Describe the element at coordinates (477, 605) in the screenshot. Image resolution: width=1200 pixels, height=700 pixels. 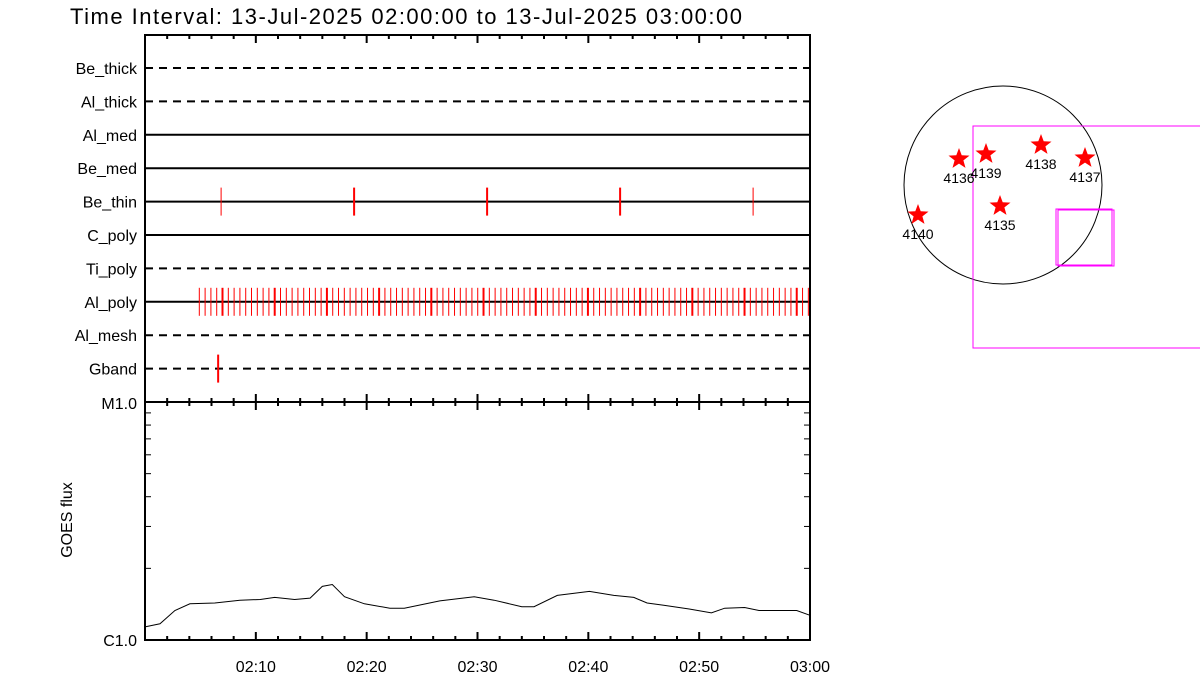
I see `goes-flux-line` at that location.